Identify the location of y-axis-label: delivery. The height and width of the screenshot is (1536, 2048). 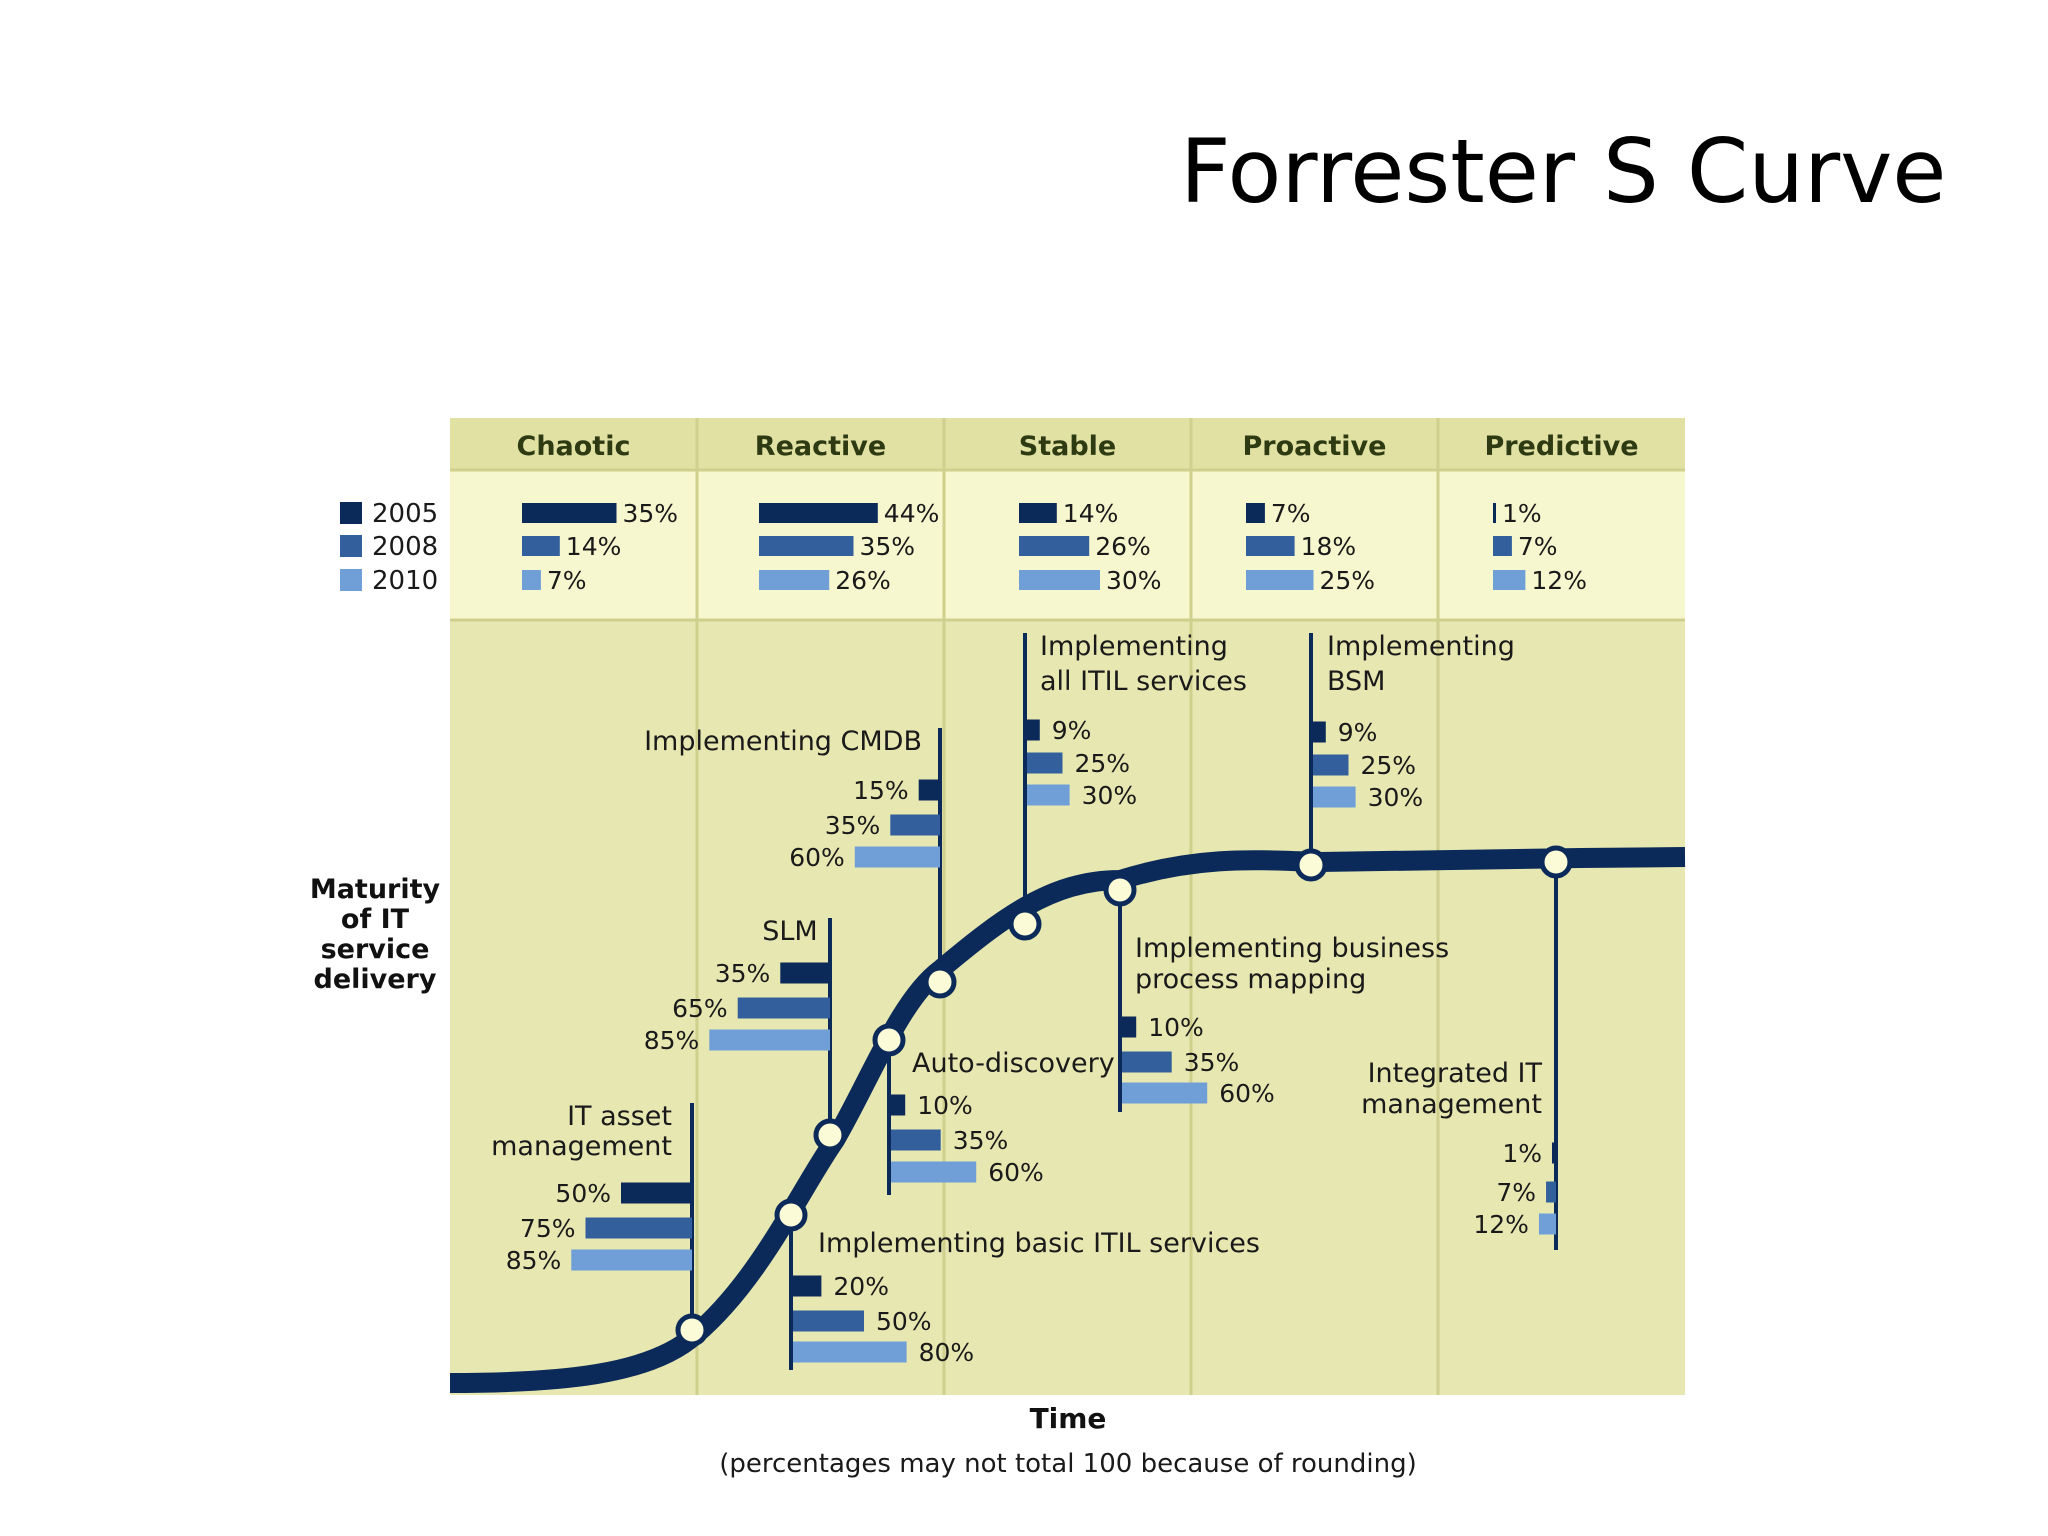
(375, 979).